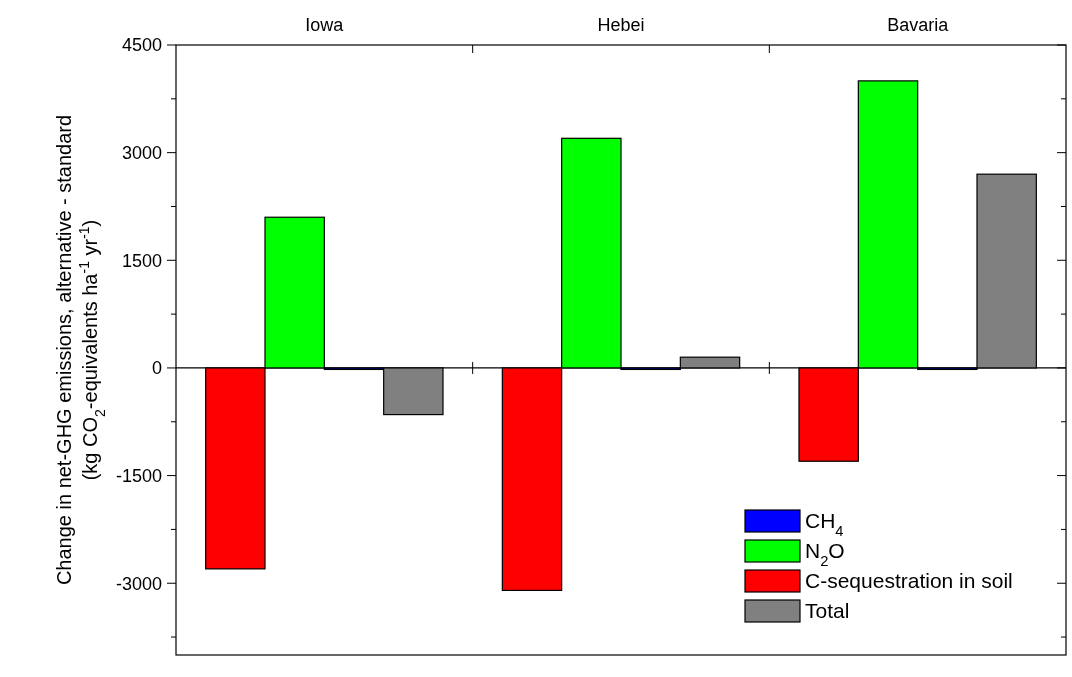 This screenshot has width=1072, height=677. I want to click on legend-label: C-sequestration in soil, so click(909, 581).